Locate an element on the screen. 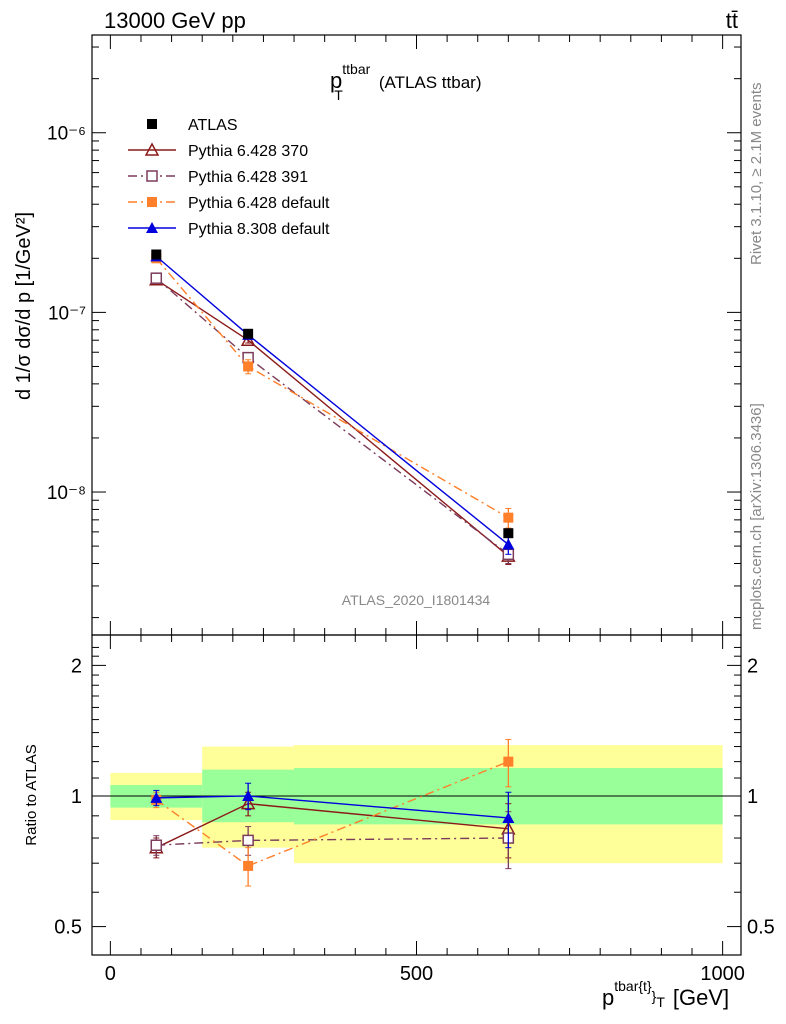 This screenshot has width=786, height=1024. ratio-x-tick-label: 500 is located at coordinates (416, 974).